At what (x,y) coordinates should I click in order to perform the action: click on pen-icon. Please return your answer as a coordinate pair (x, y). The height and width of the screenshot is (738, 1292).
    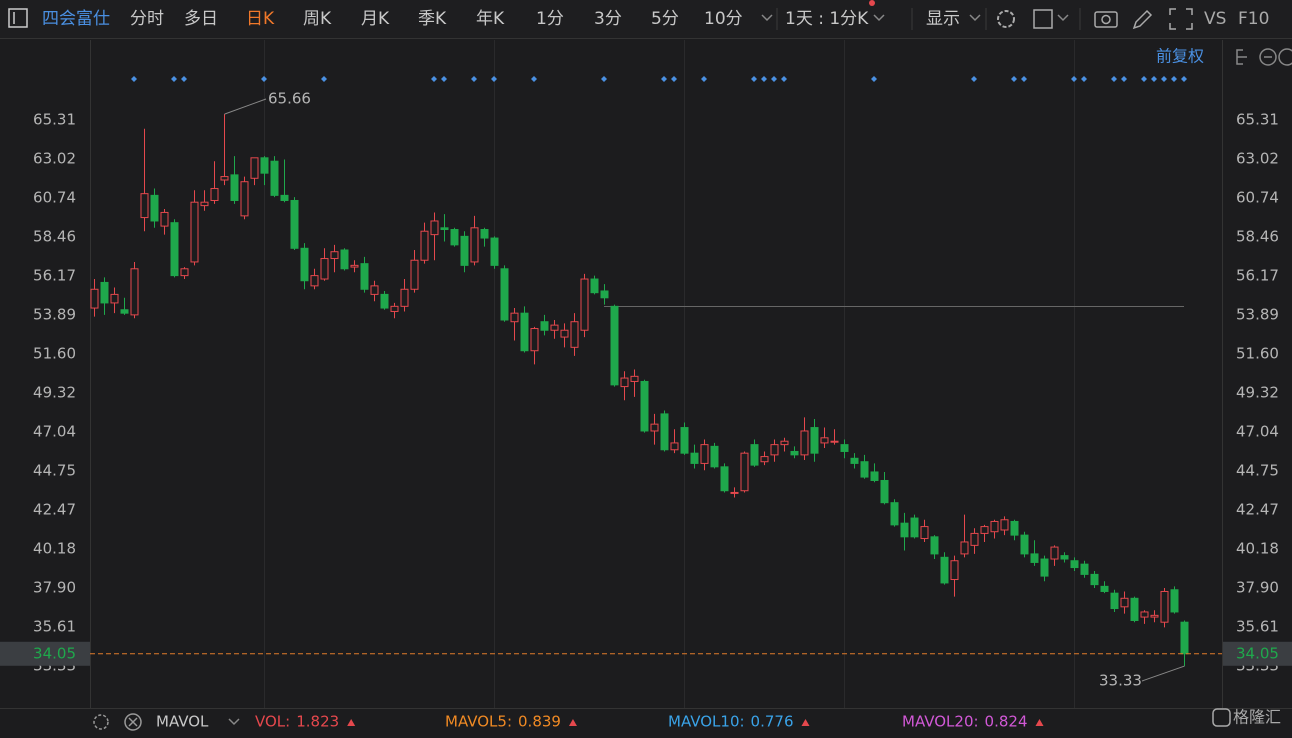
    Looking at the image, I should click on (1142, 19).